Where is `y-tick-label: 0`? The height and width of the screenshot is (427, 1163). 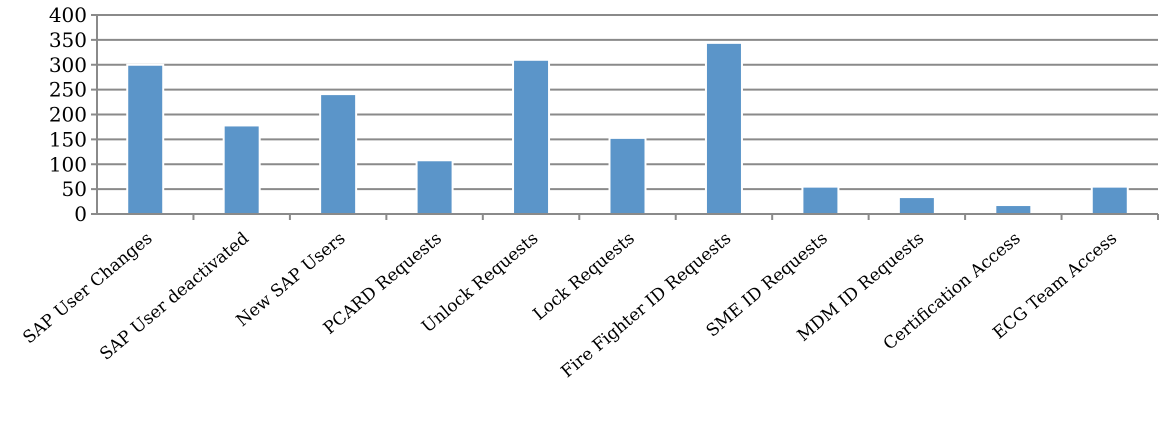
y-tick-label: 0 is located at coordinates (80, 214).